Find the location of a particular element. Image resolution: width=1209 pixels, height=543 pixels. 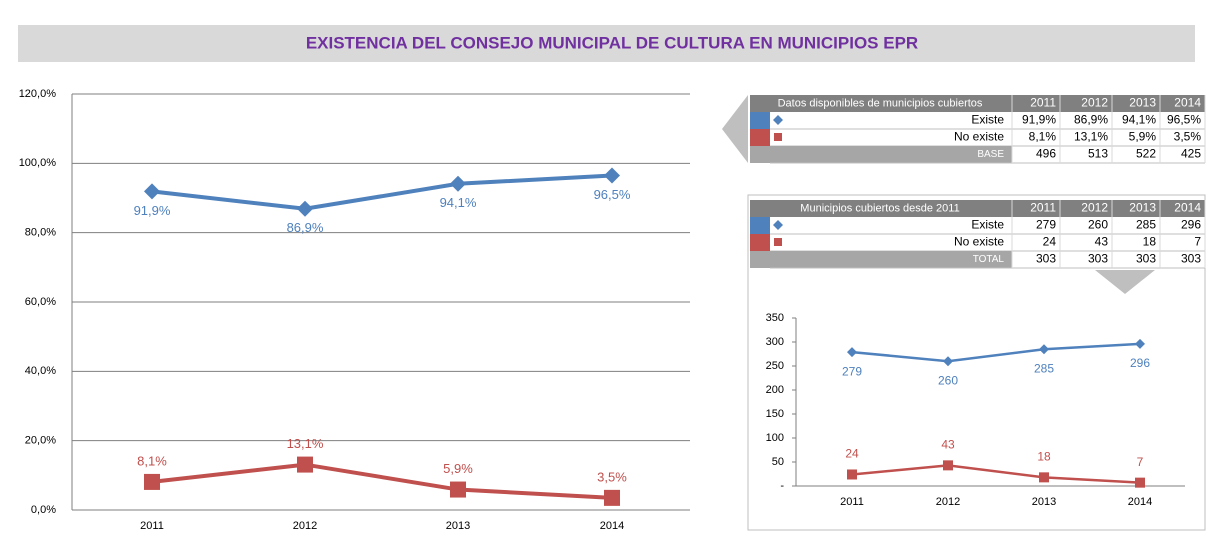

data-label: 8,1% is located at coordinates (152, 460).